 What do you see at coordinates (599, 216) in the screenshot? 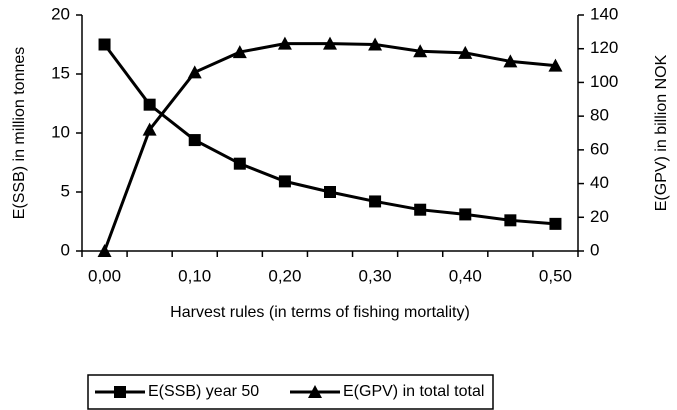
I see `y2-tick-label: 20` at bounding box center [599, 216].